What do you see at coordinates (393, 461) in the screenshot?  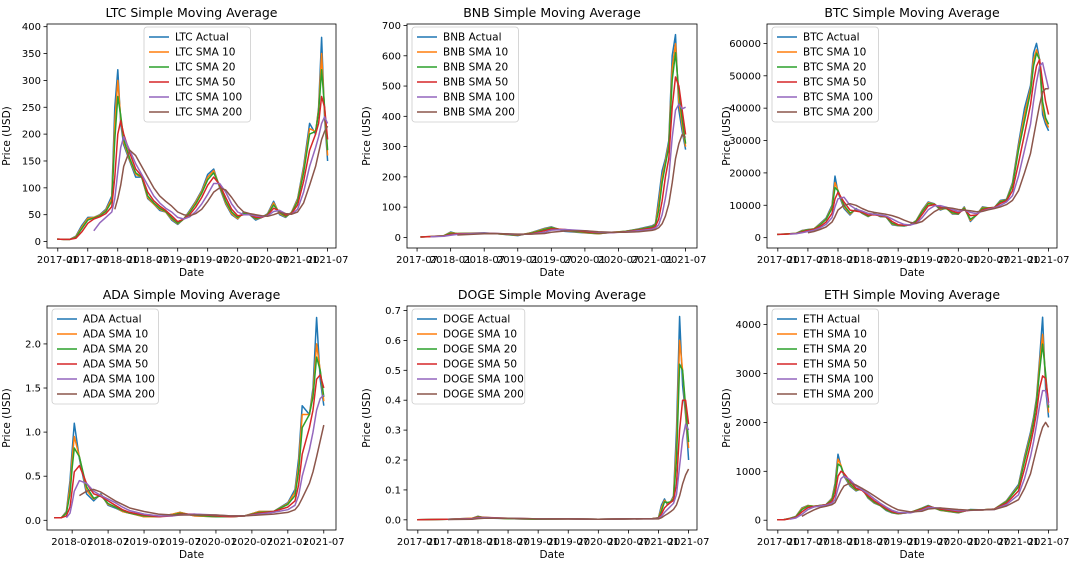 I see `y-tick-label: 0.2` at bounding box center [393, 461].